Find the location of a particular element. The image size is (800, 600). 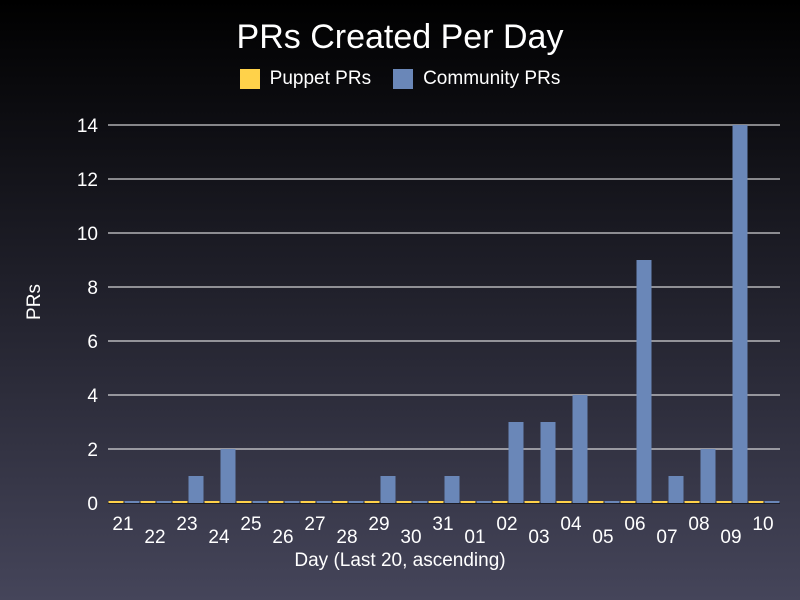

y-tick-label: 6 is located at coordinates (92, 342).